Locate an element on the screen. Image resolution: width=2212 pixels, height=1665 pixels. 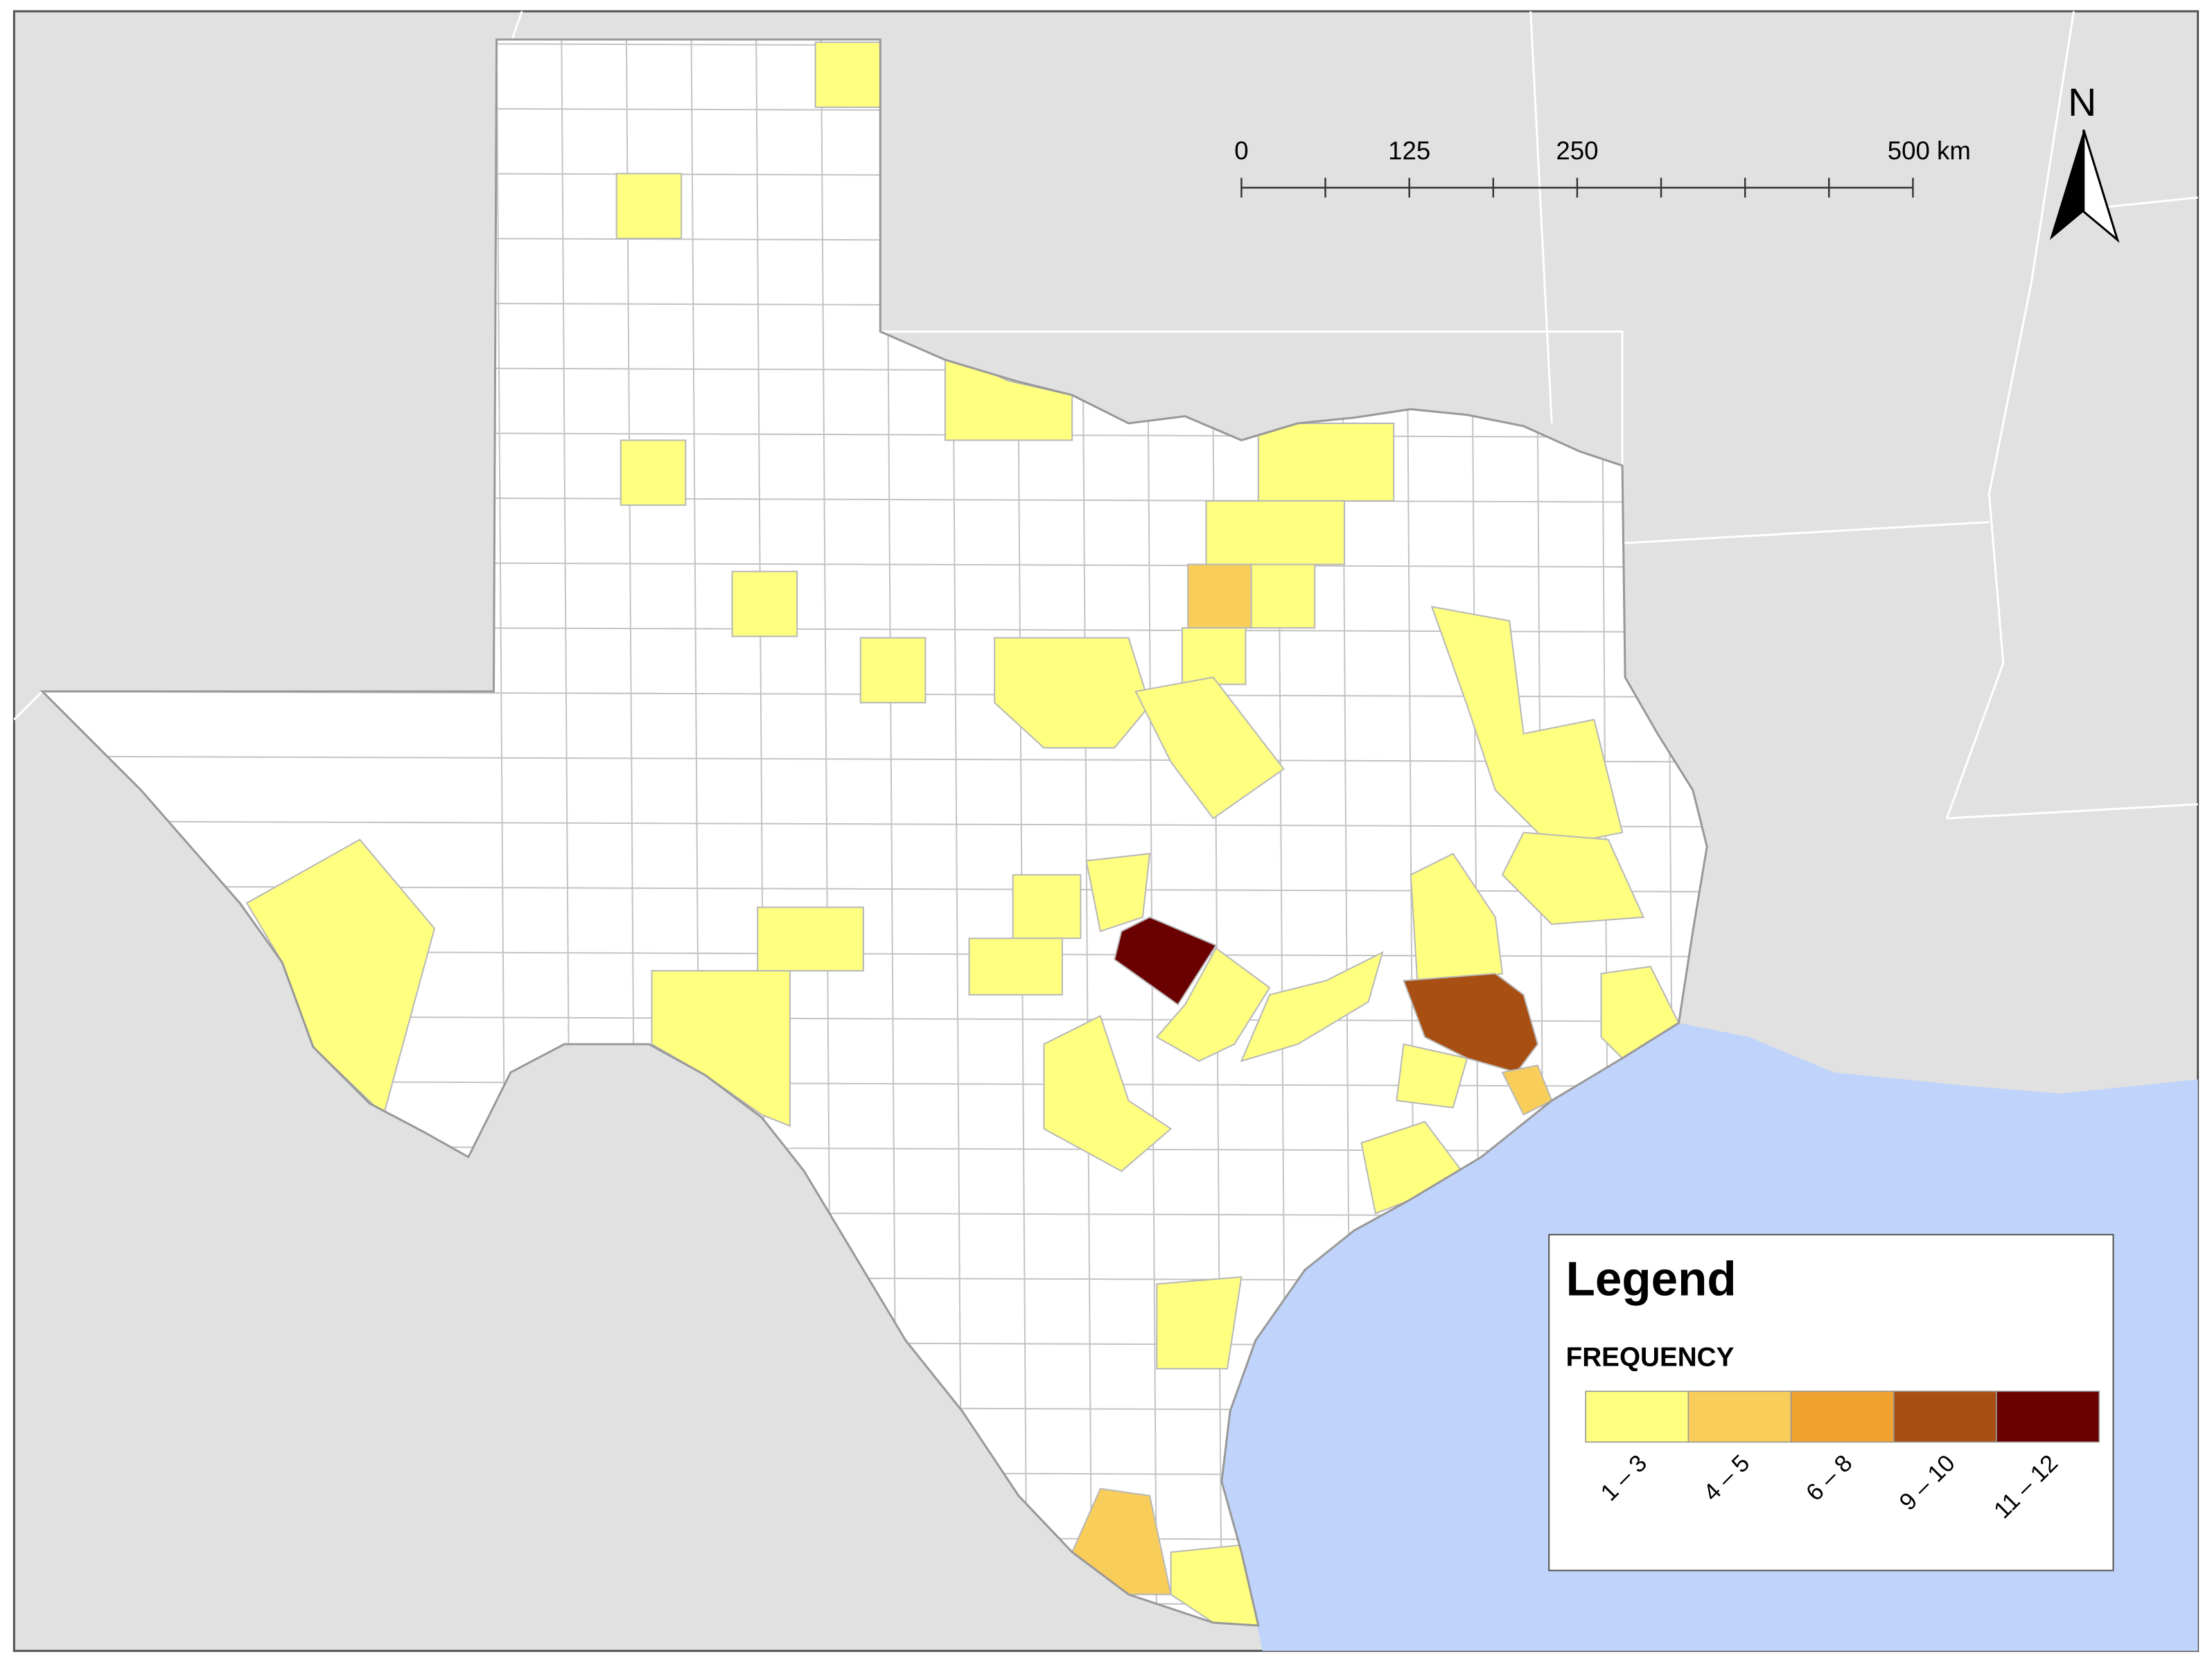
north-label: N is located at coordinates (2082, 102).